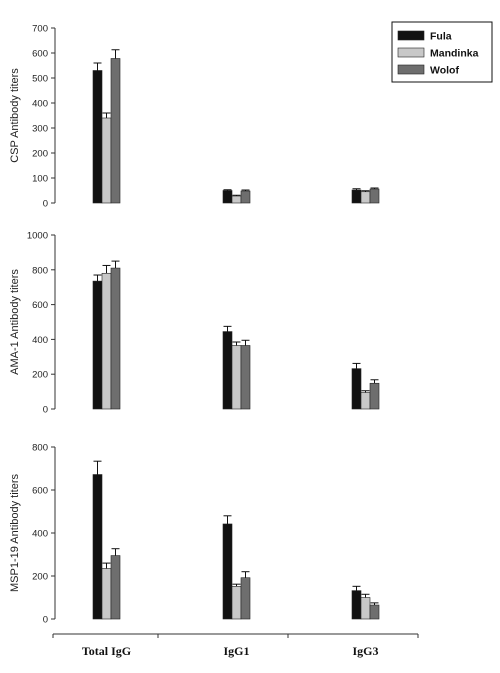 The width and height of the screenshot is (500, 673). What do you see at coordinates (40, 129) in the screenshot?
I see `y-tick-label: 300` at bounding box center [40, 129].